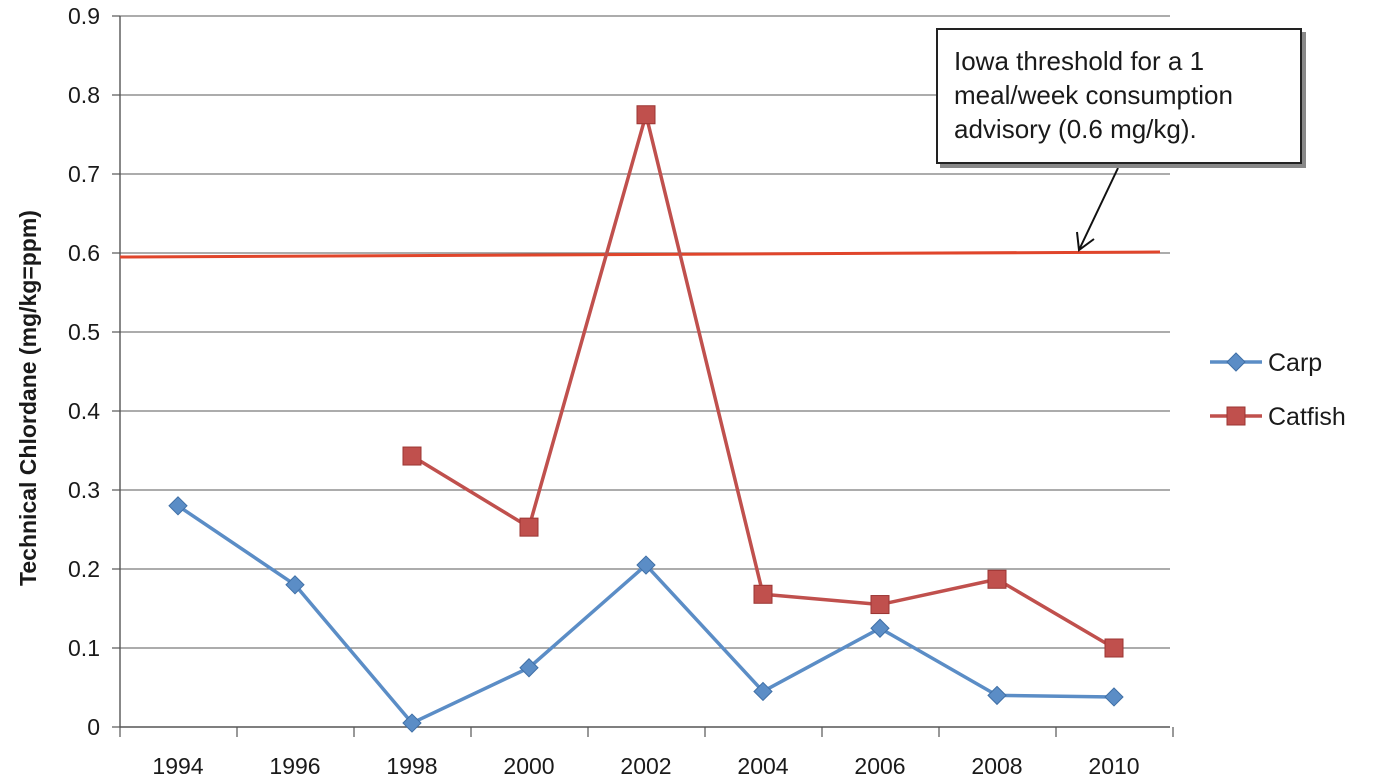 This screenshot has height=781, width=1374. I want to click on y-tick-label: 0.6, so click(84, 253).